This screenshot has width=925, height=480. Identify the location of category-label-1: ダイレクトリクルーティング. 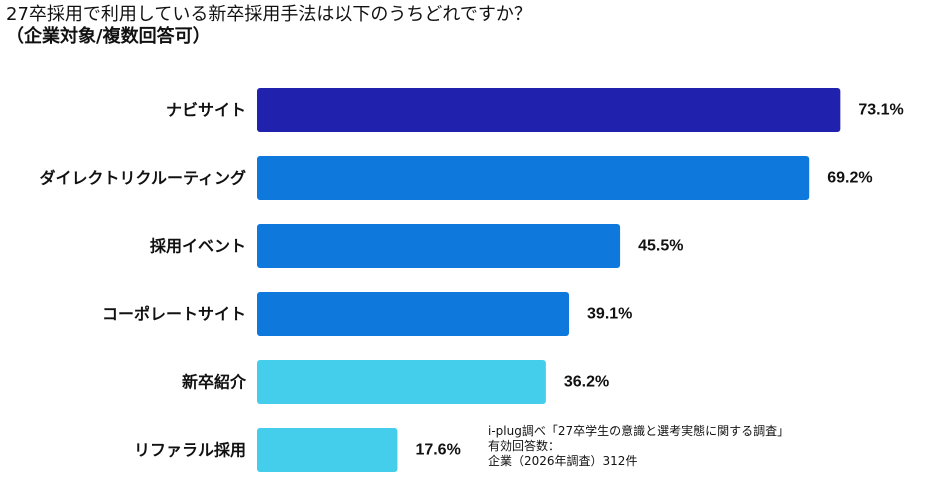
(142, 178).